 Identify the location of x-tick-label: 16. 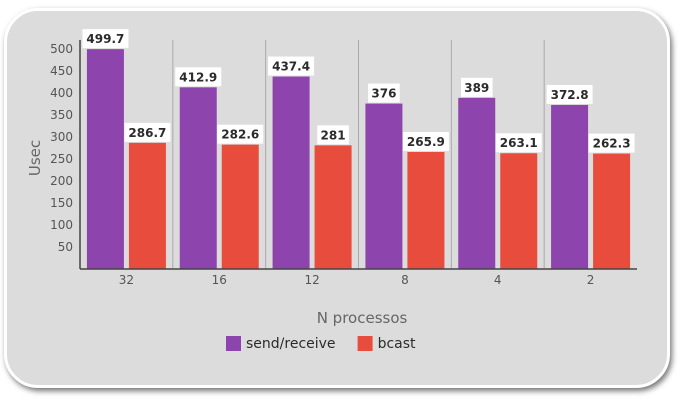
(219, 280).